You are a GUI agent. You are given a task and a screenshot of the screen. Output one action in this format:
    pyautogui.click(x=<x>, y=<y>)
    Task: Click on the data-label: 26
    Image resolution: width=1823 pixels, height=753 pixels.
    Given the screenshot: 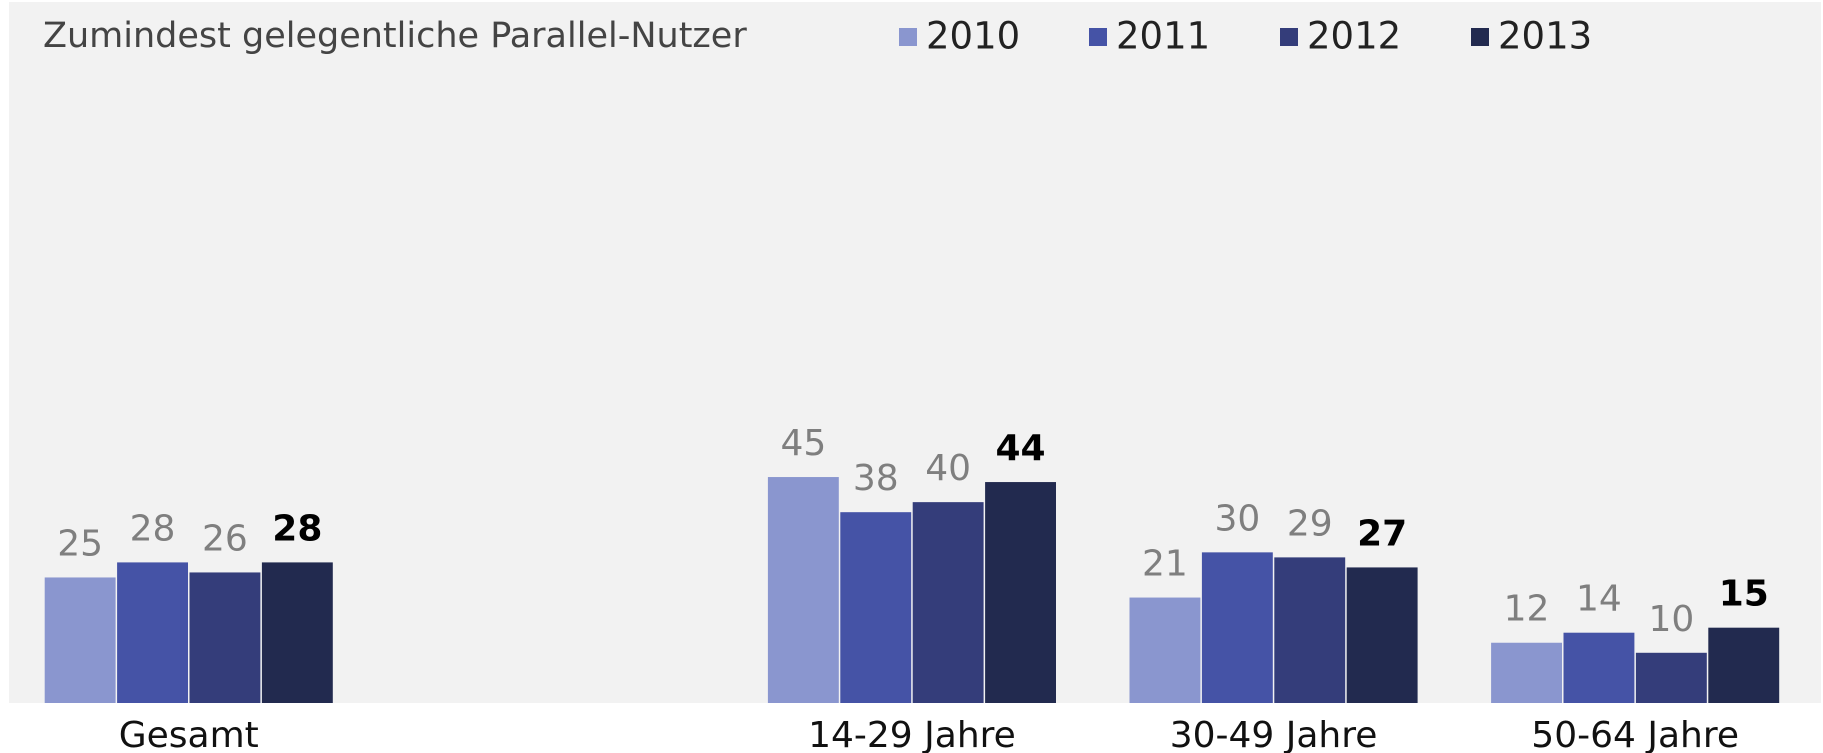 What is the action you would take?
    pyautogui.click(x=225, y=538)
    